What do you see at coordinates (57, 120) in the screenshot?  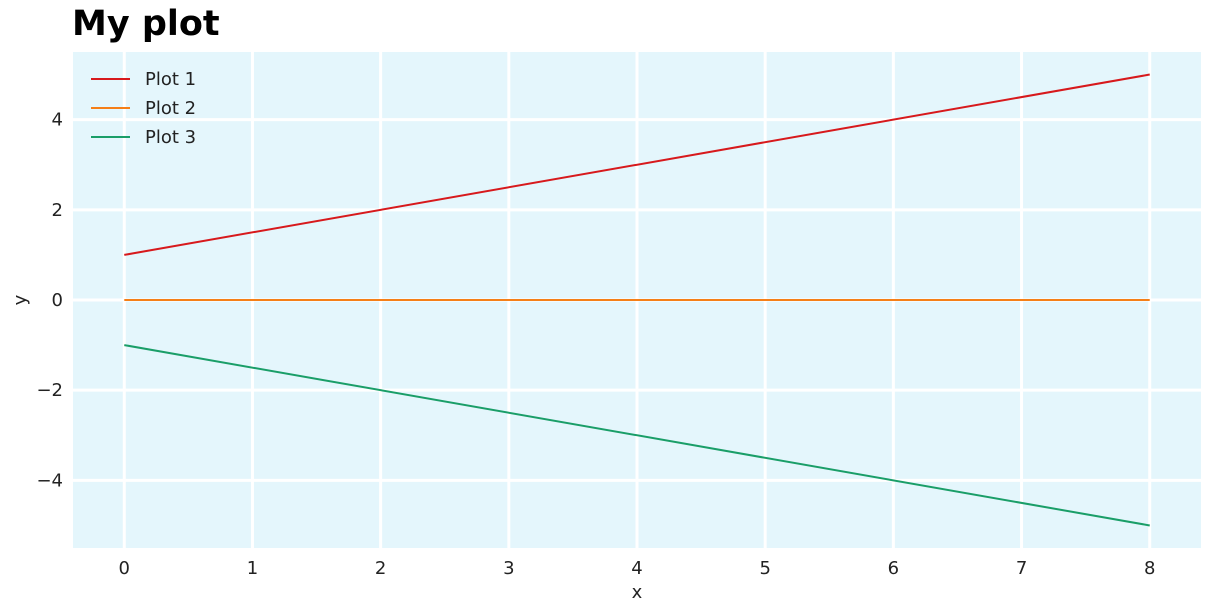 I see `y-tick-label: 4` at bounding box center [57, 120].